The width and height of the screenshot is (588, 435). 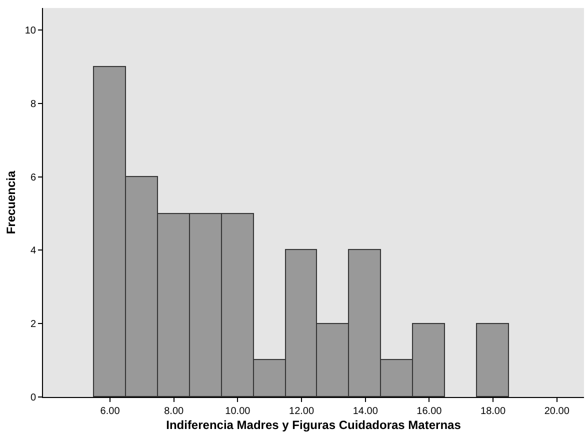 What do you see at coordinates (33, 398) in the screenshot?
I see `y-tick-label: 0` at bounding box center [33, 398].